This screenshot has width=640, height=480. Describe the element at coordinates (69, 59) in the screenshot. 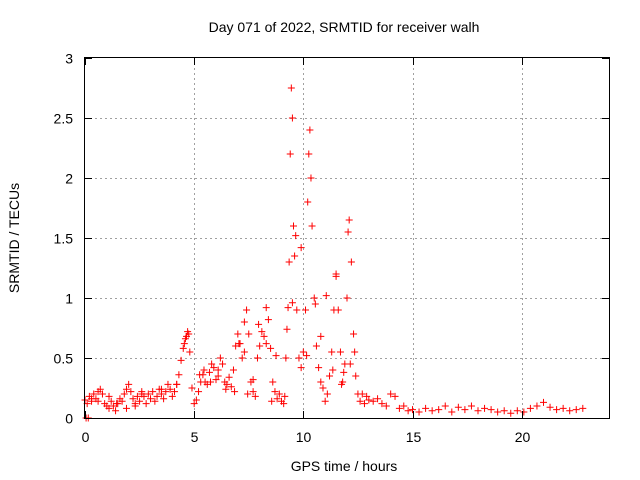

I see `y-tick-label: 3` at that location.